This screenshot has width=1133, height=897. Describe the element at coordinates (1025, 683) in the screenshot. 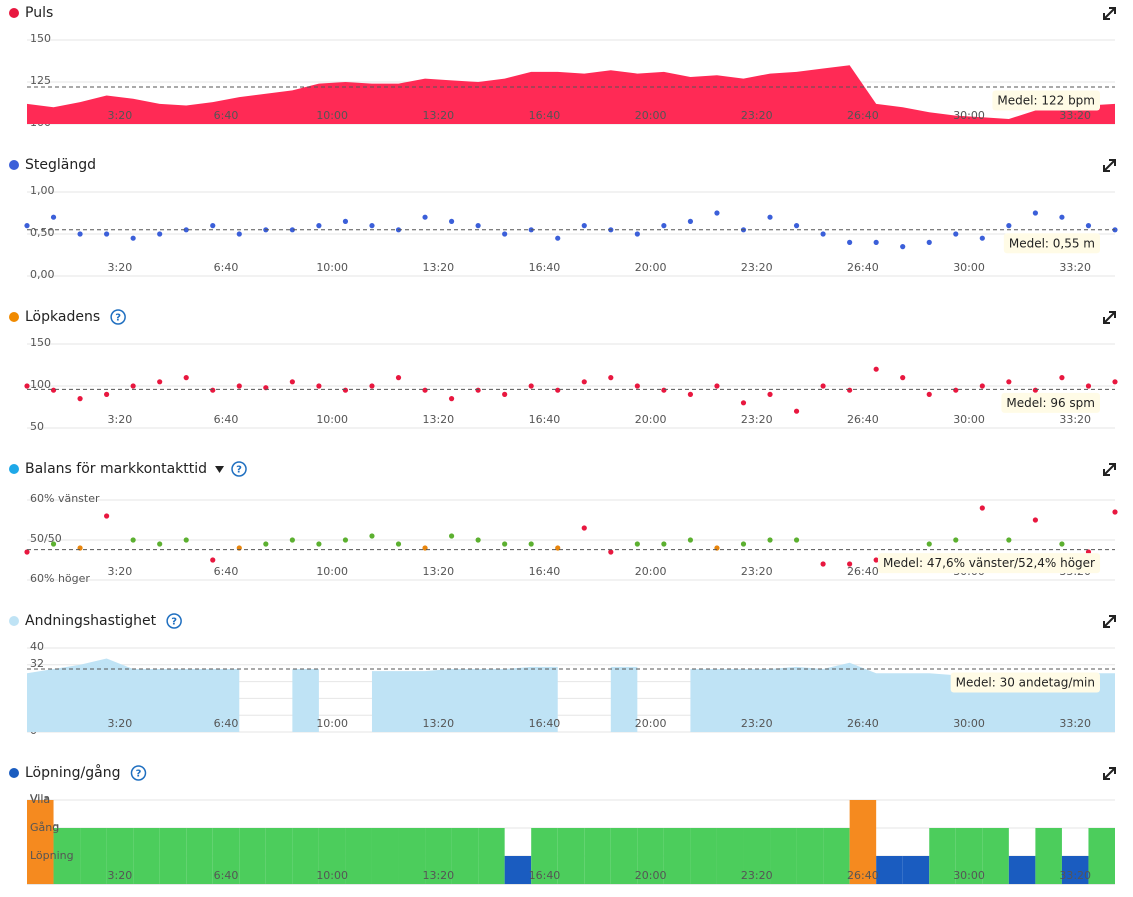

I see `mean-label: Medel: 30 andetag/min` at that location.